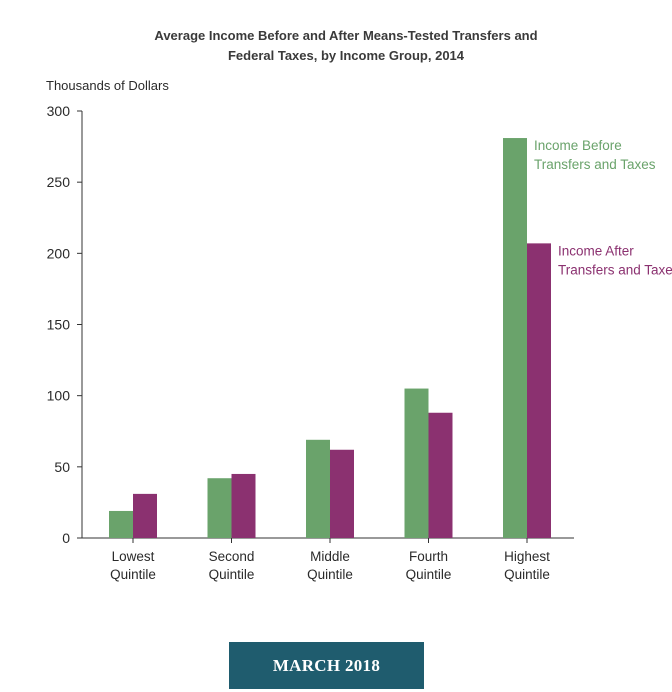 The height and width of the screenshot is (692, 672). Describe the element at coordinates (527, 556) in the screenshot. I see `x-category-label: Highest` at that location.